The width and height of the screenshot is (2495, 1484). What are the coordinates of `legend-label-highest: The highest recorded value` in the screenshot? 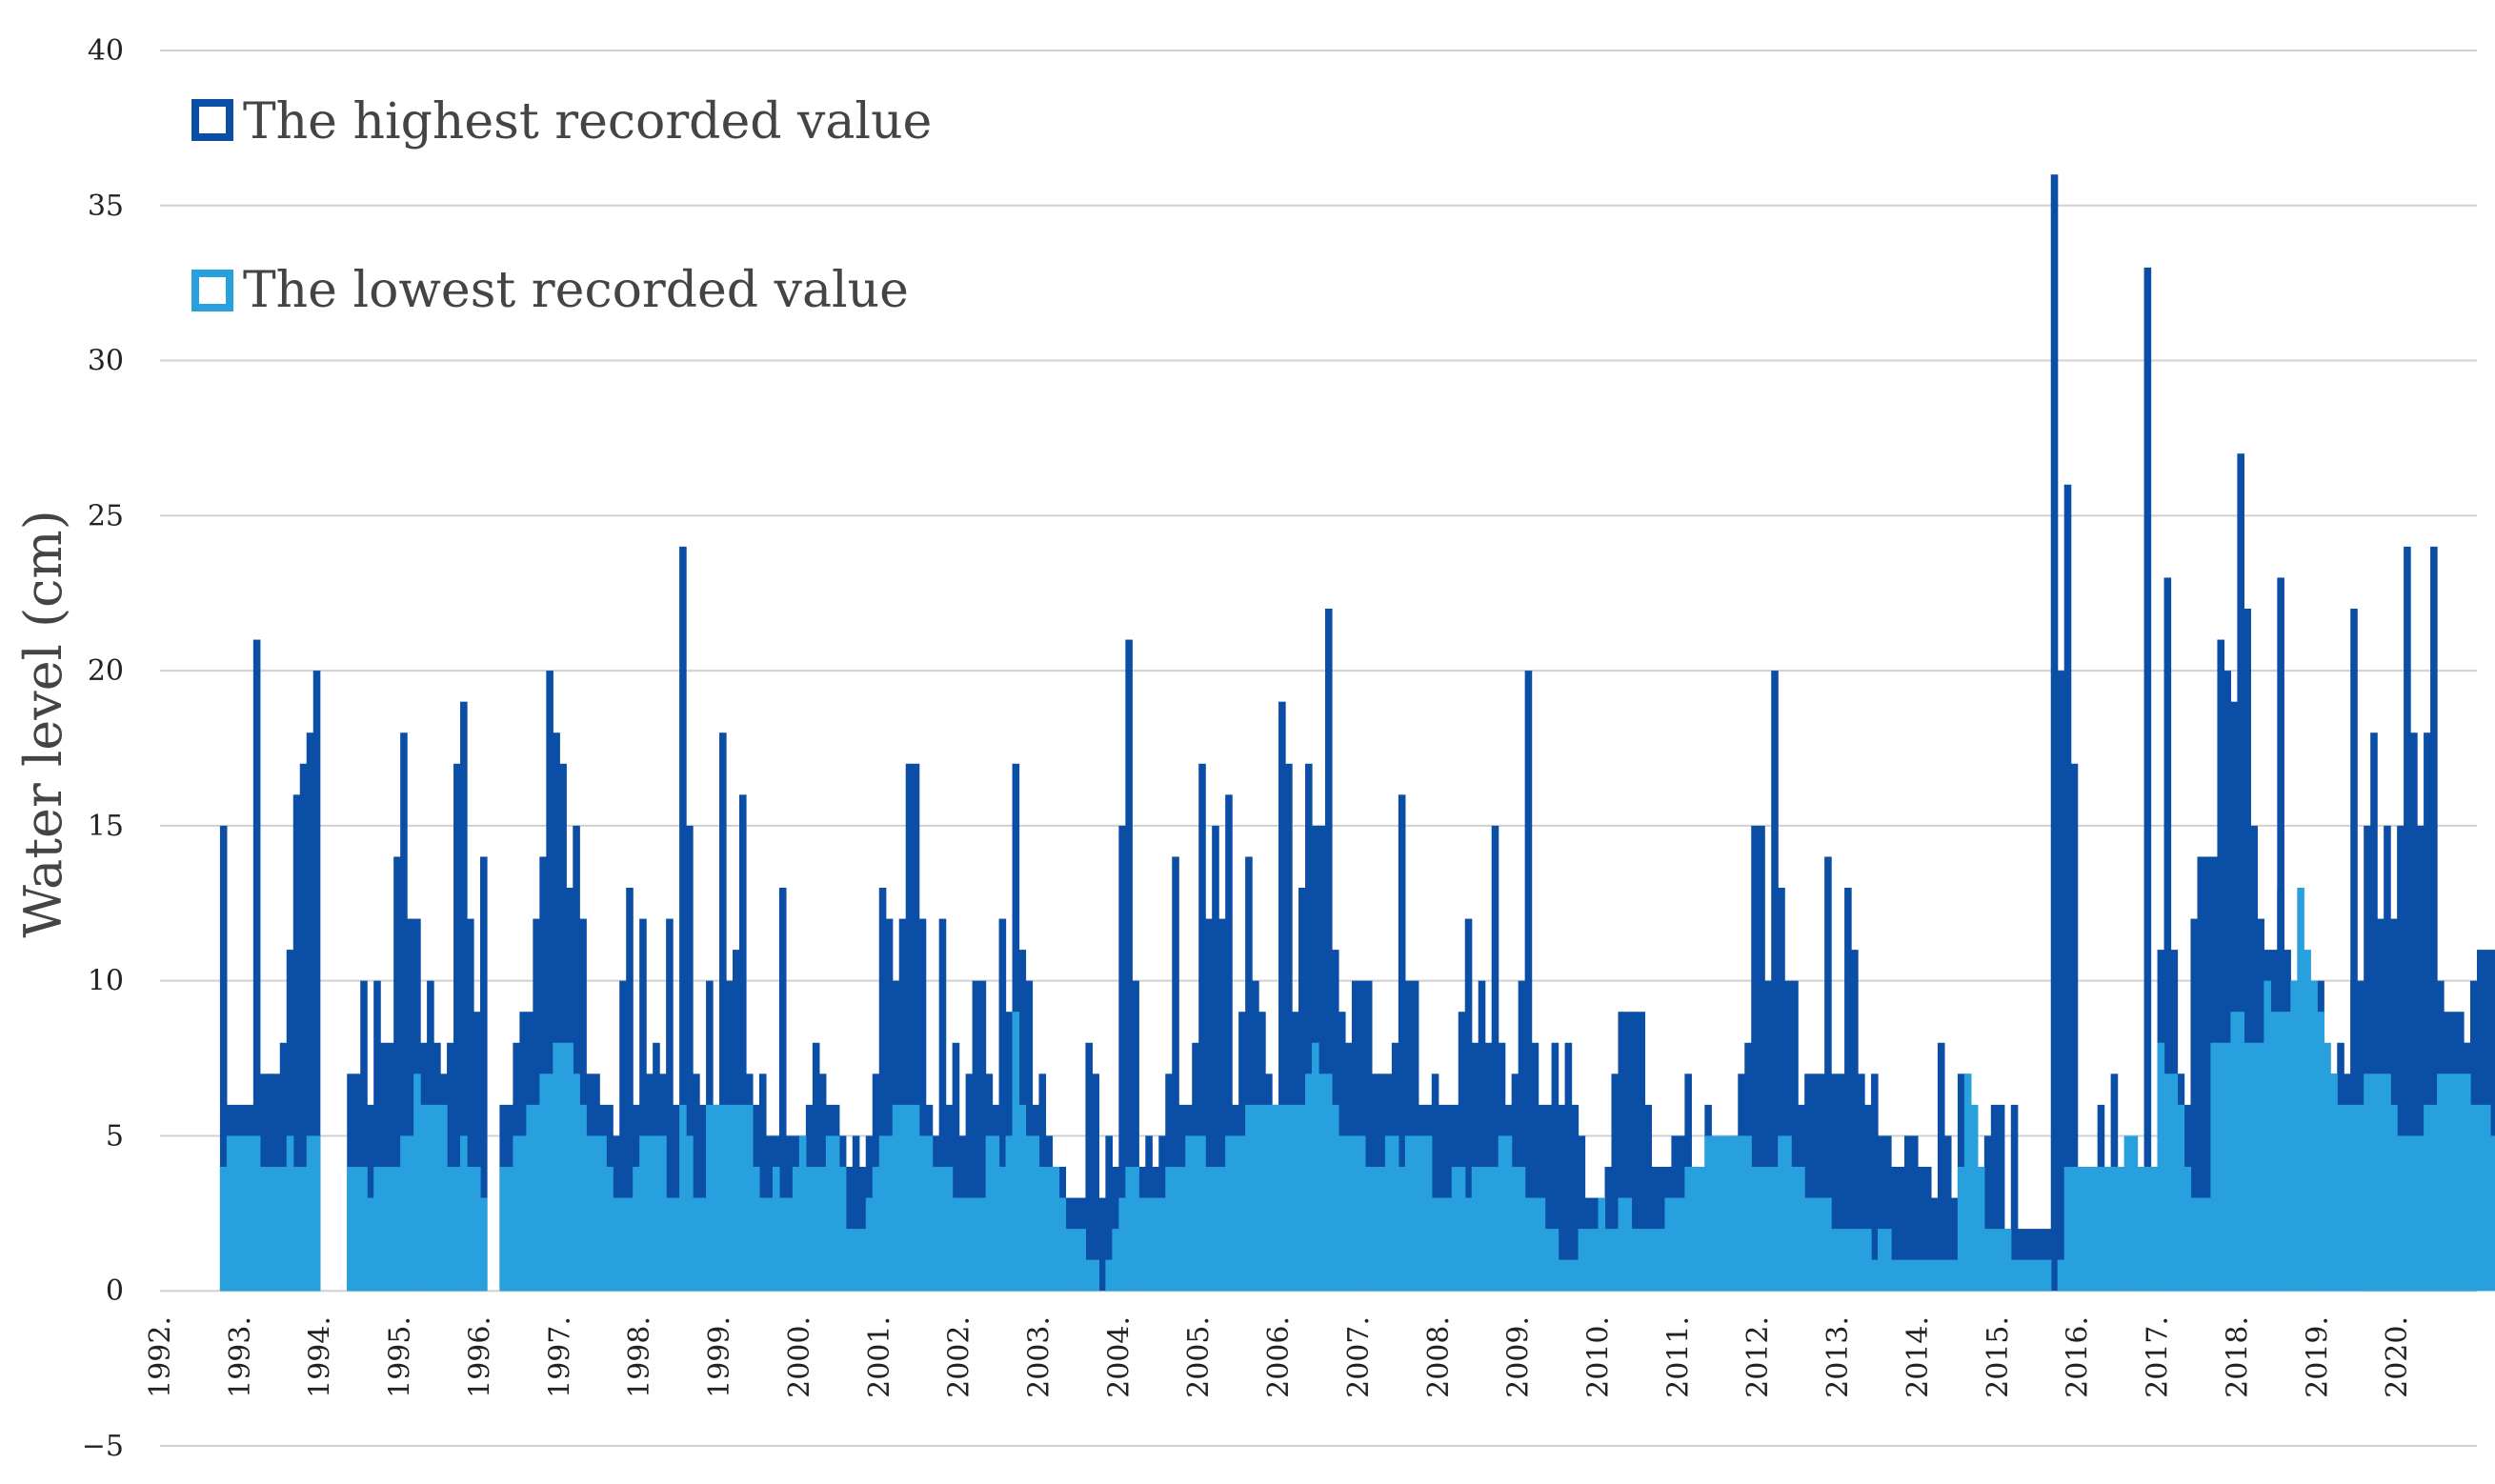 It's located at (587, 121).